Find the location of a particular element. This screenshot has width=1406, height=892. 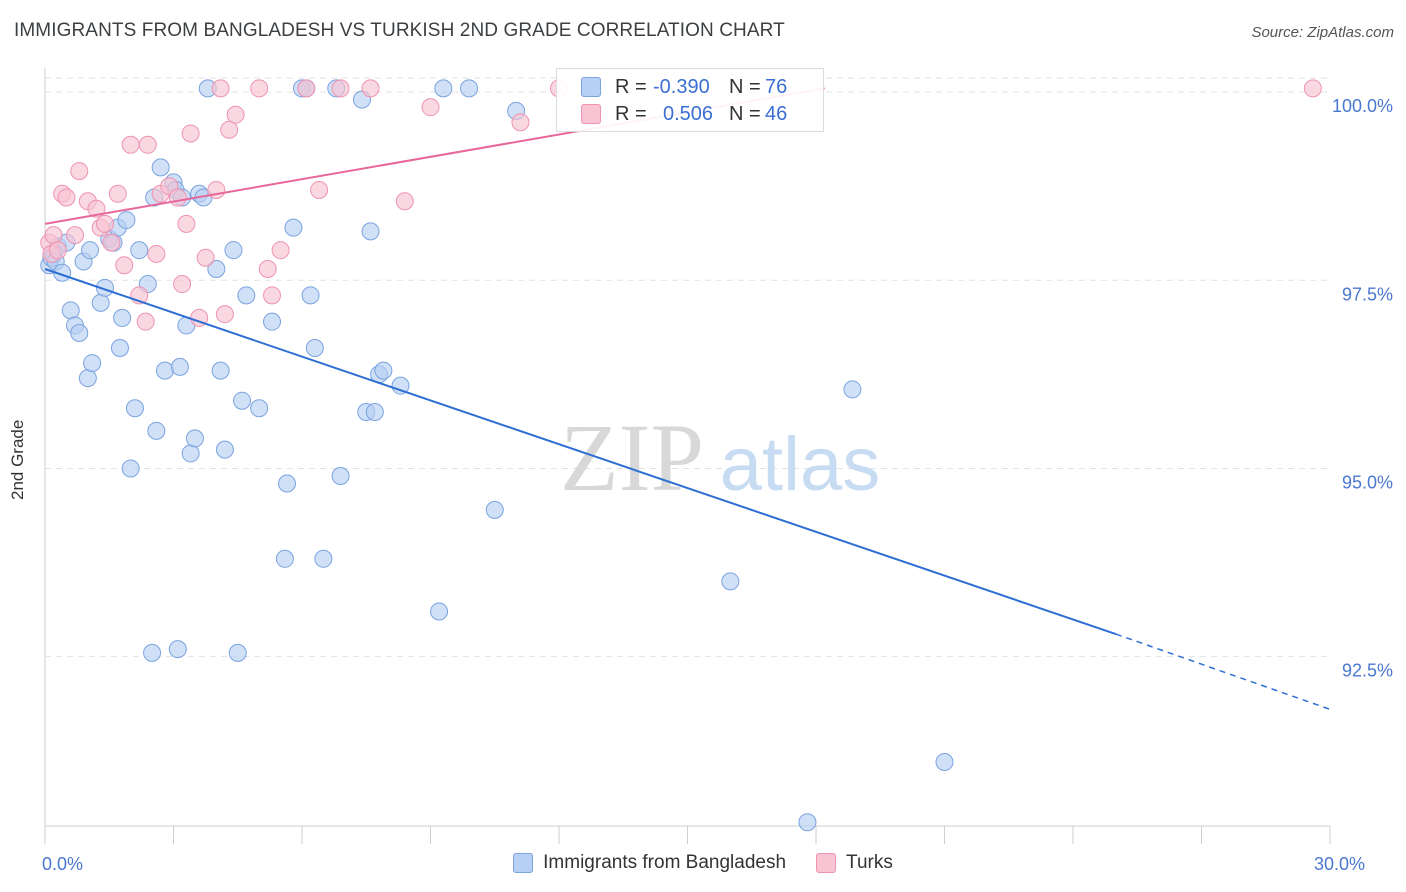

r-value: -0.390 is located at coordinates (681, 86).